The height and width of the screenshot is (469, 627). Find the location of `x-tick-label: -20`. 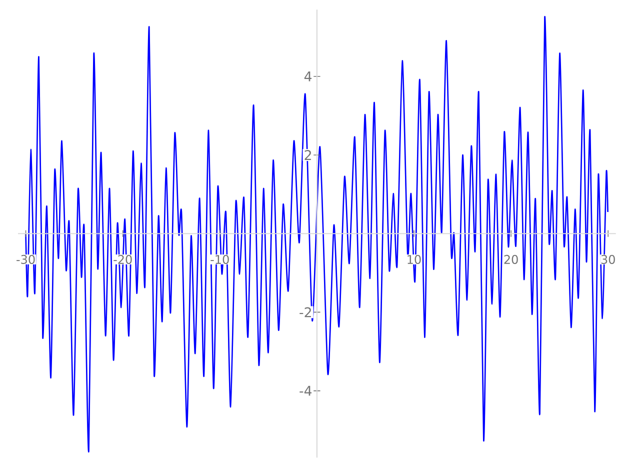

x-tick-label: -20 is located at coordinates (123, 259).